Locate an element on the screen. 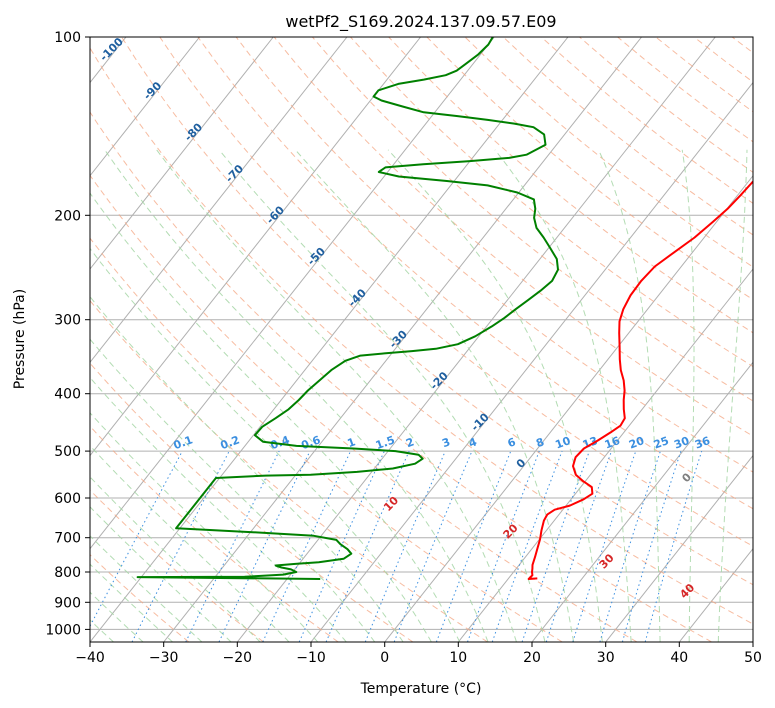  mixing-ratio-label: 30 is located at coordinates (681, 443).